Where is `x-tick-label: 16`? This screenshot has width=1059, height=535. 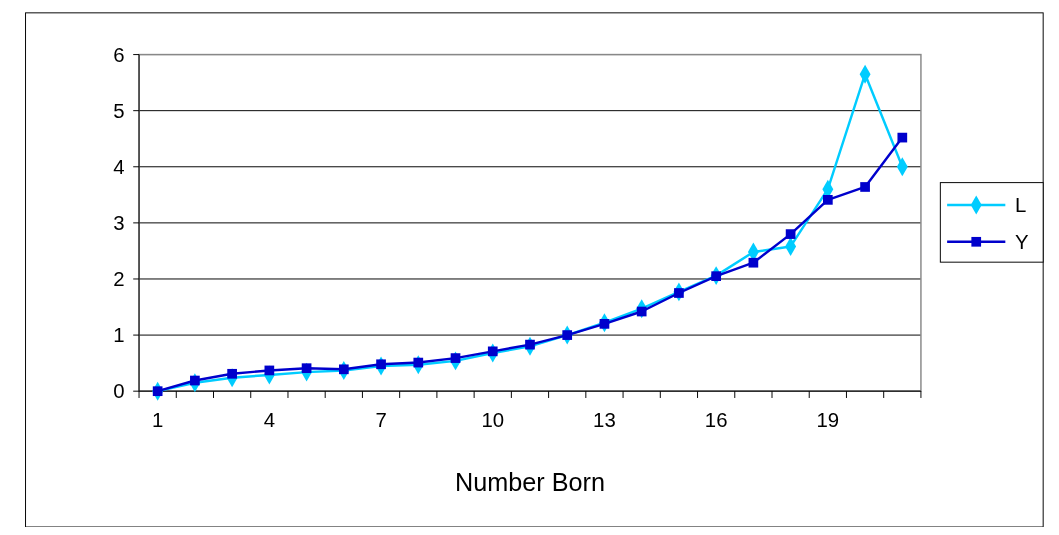 x-tick-label: 16 is located at coordinates (716, 420).